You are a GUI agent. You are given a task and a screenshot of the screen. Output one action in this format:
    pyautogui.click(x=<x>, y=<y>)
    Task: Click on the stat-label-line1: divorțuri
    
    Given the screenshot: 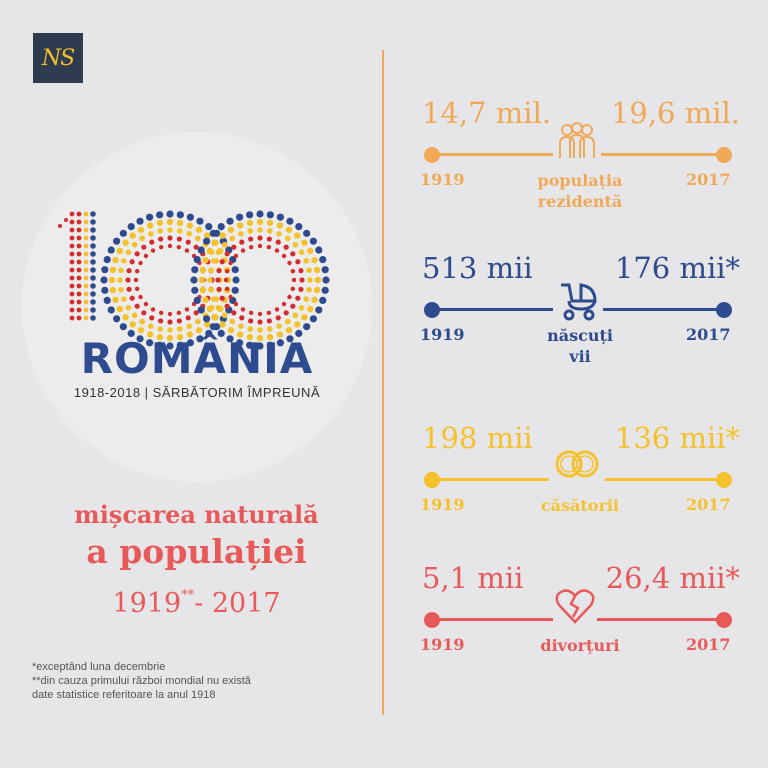 What is the action you would take?
    pyautogui.click(x=580, y=645)
    